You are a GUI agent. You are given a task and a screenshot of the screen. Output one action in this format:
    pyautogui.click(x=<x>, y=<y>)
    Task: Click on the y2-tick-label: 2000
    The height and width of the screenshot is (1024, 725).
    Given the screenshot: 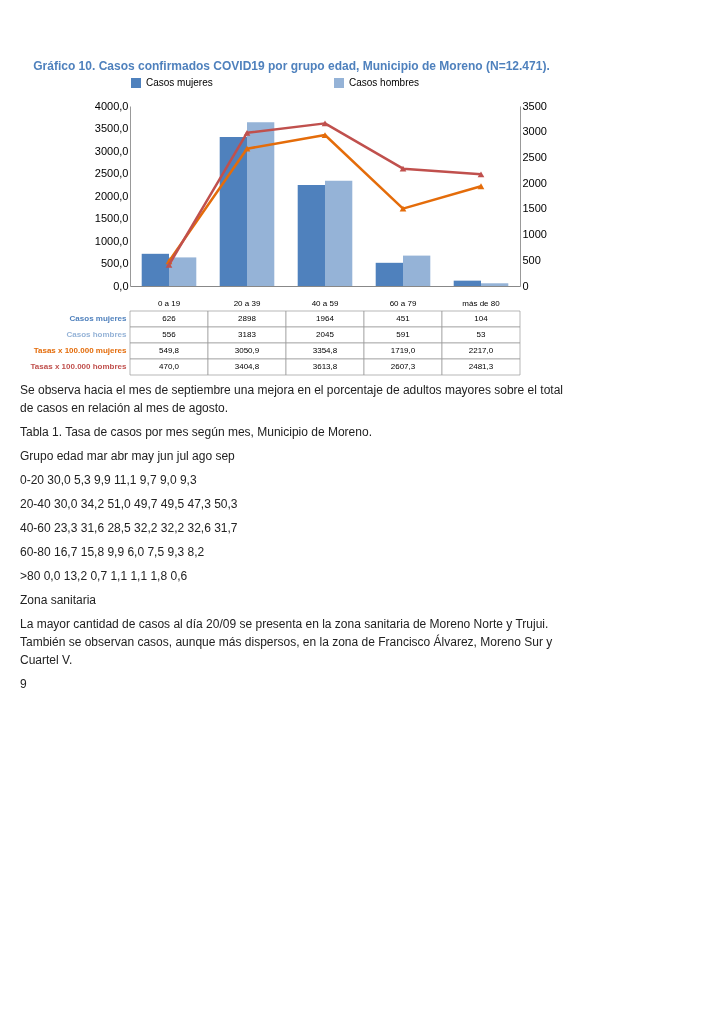 What is the action you would take?
    pyautogui.click(x=534, y=182)
    